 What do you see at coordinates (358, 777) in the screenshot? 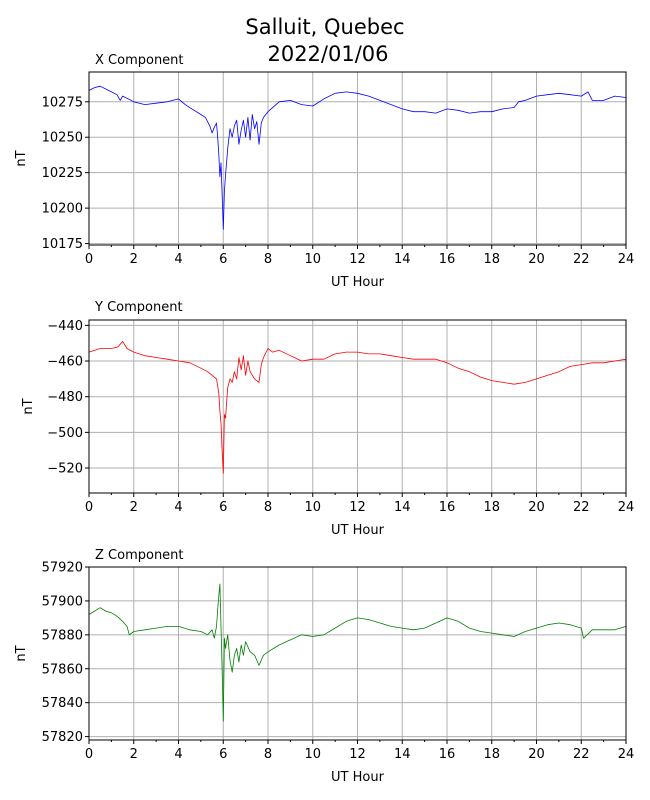
I see `panel-z-xlabel: UT Hour` at bounding box center [358, 777].